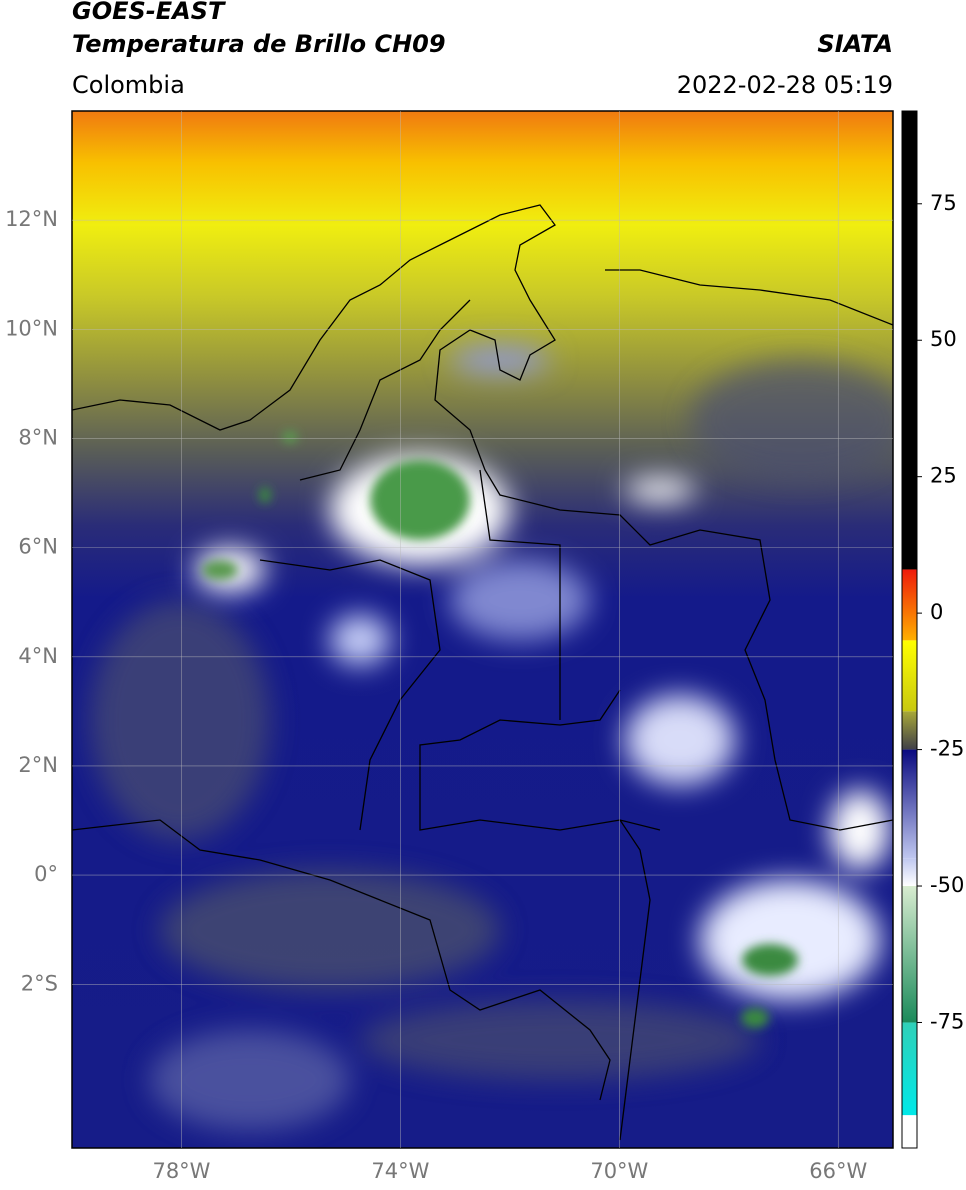 The width and height of the screenshot is (966, 1190). What do you see at coordinates (943, 476) in the screenshot?
I see `colorbar-label: 25` at bounding box center [943, 476].